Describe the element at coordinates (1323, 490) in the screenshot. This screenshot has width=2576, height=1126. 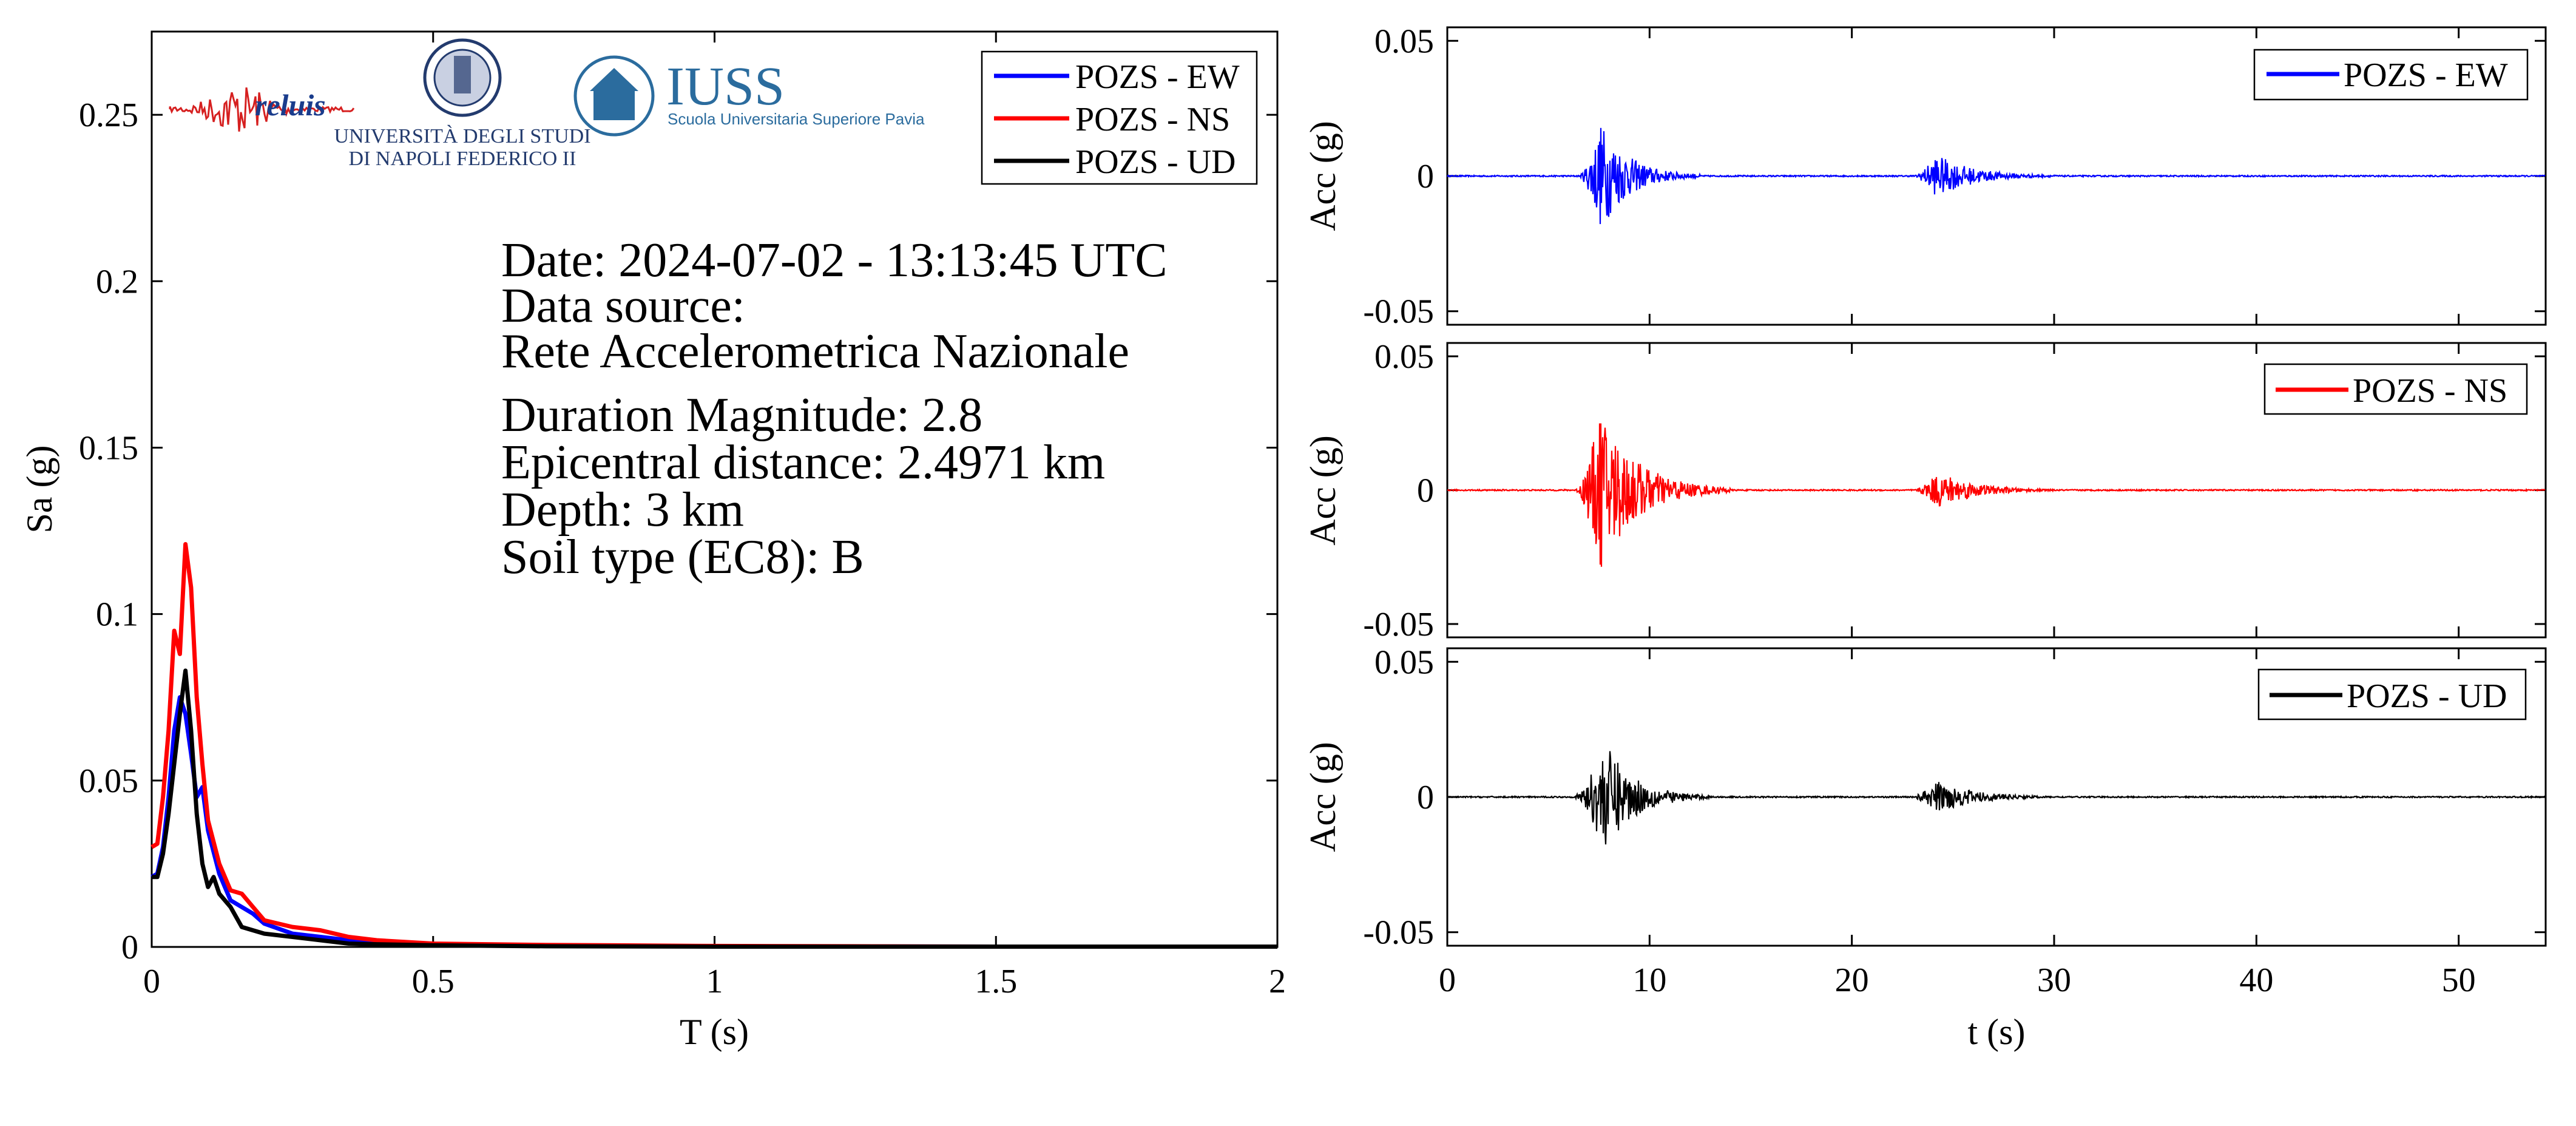
I see `ns-y-axis-label: Acc (g)` at that location.